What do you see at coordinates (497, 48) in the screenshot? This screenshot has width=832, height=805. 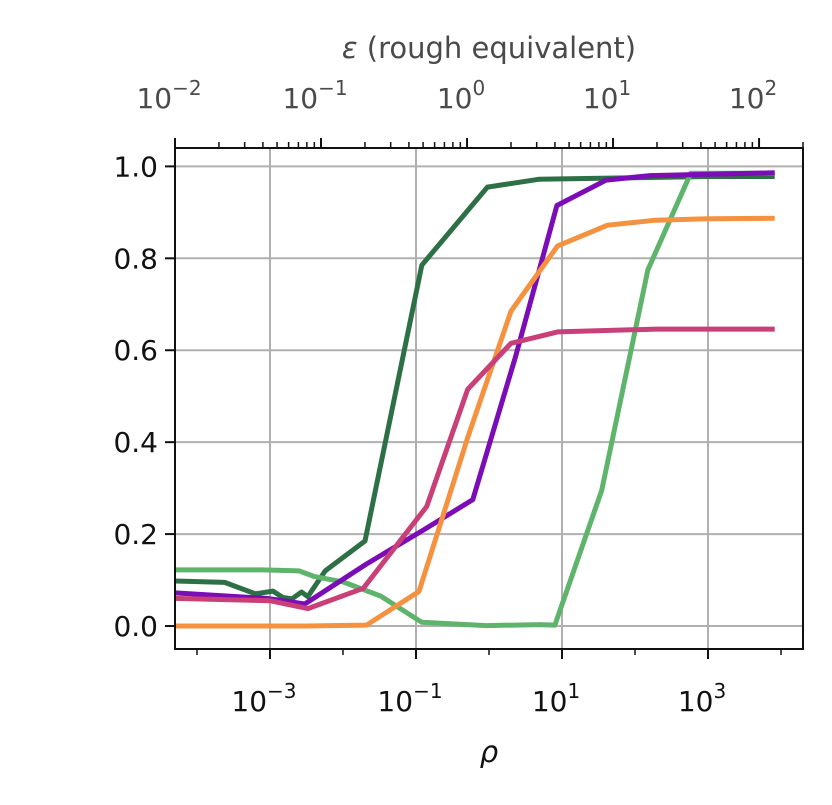 I see `secondary-x-axis-text: (rough equivalent)` at bounding box center [497, 48].